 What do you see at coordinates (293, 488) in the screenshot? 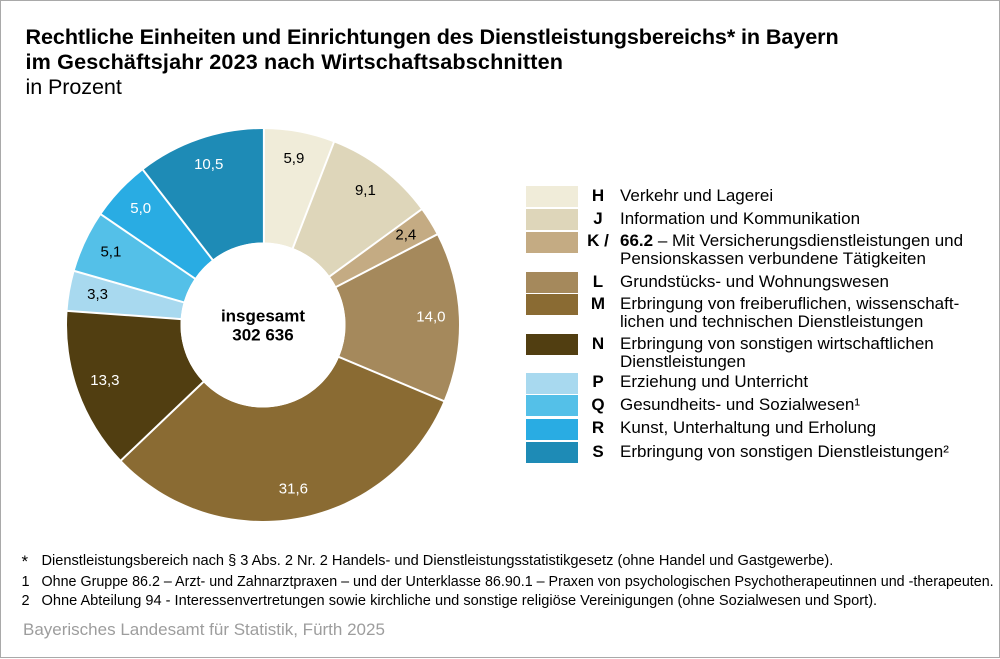
I see `svg-text: 31,6` at bounding box center [293, 488].